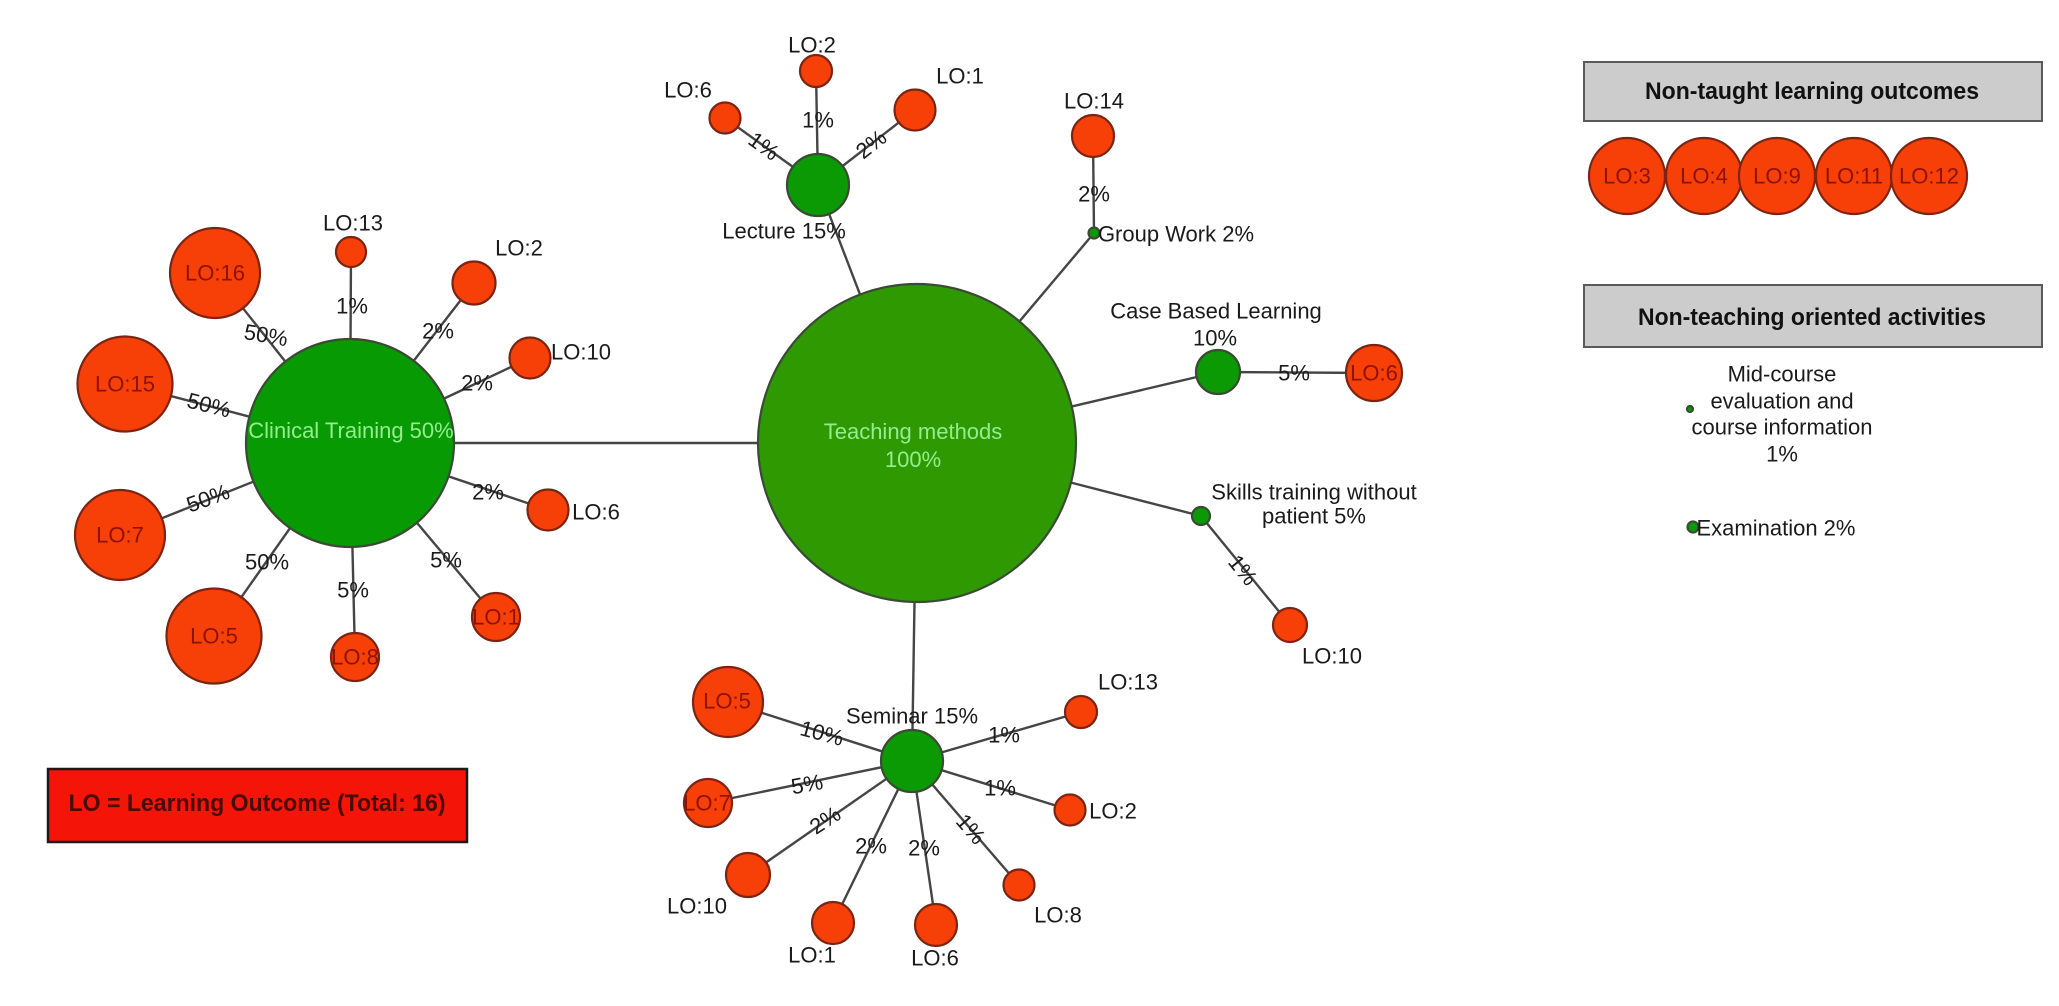  Describe the element at coordinates (1313, 492) in the screenshot. I see `svg-text: Skills training without` at that location.